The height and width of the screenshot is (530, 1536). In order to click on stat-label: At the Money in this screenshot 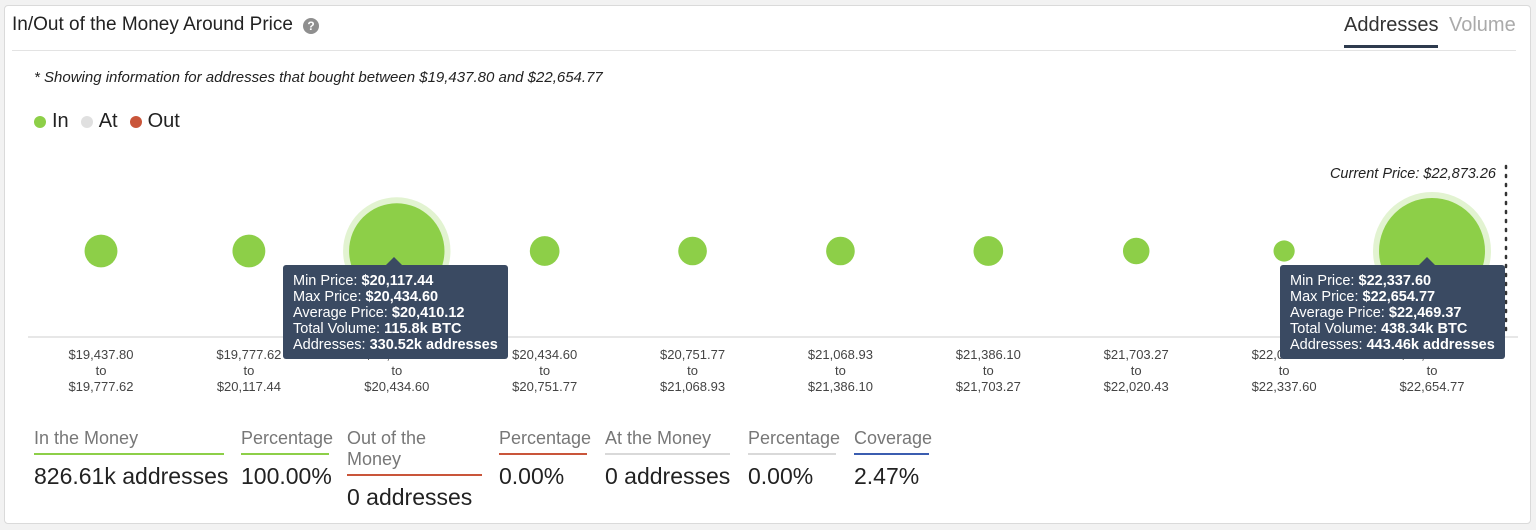, I will do `click(667, 441)`.